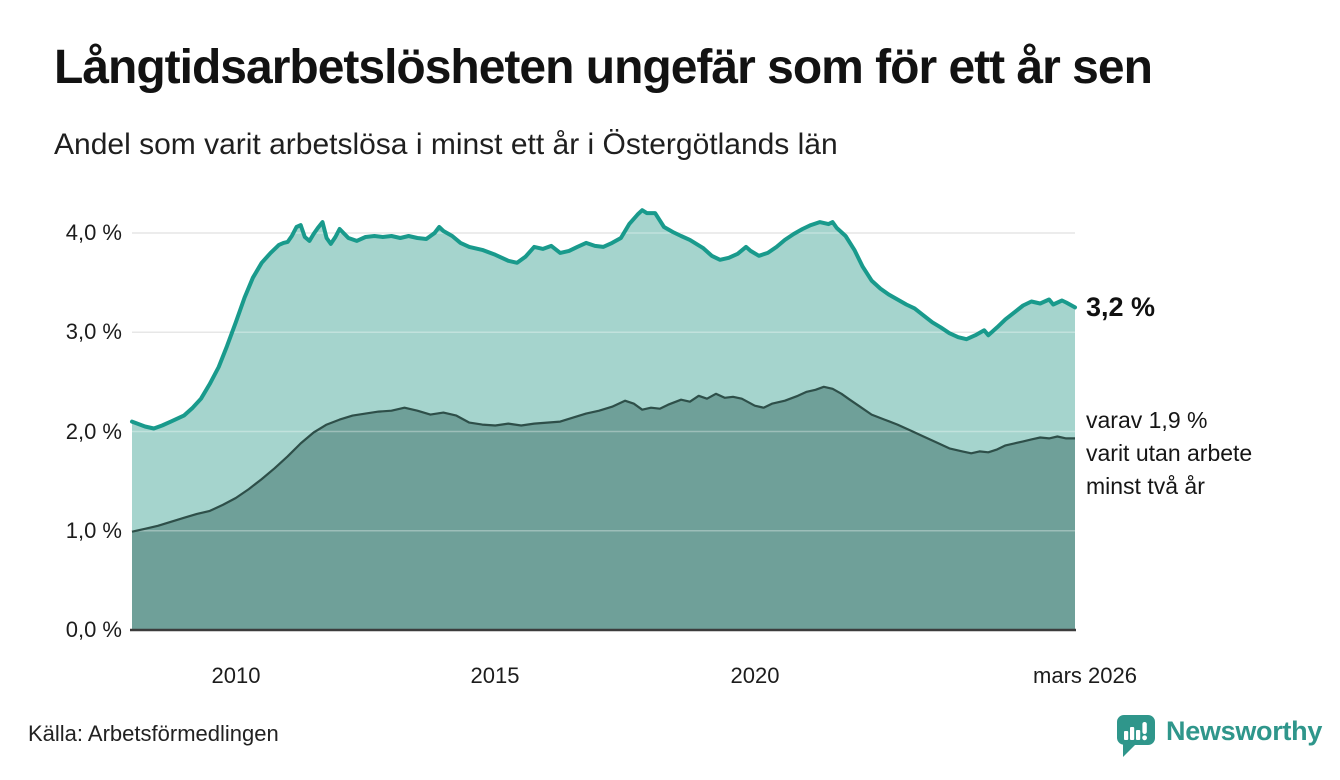  I want to click on annotation-line-2: varit utan arbete, so click(1169, 453).